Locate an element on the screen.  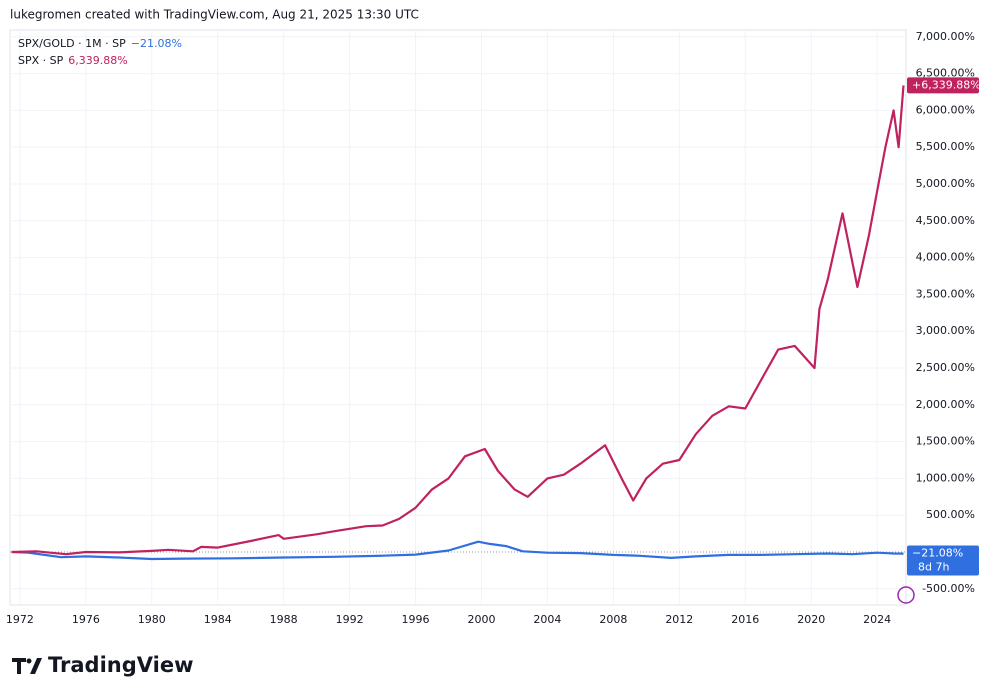
x-tick-label: 1988 is located at coordinates (284, 619).